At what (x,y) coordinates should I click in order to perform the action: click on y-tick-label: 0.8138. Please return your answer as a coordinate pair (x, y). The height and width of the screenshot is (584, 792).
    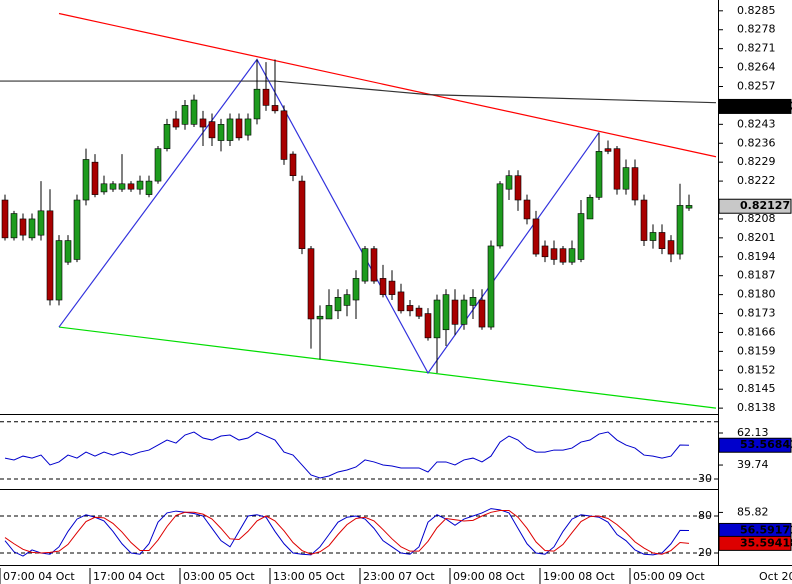
    Looking at the image, I should click on (756, 407).